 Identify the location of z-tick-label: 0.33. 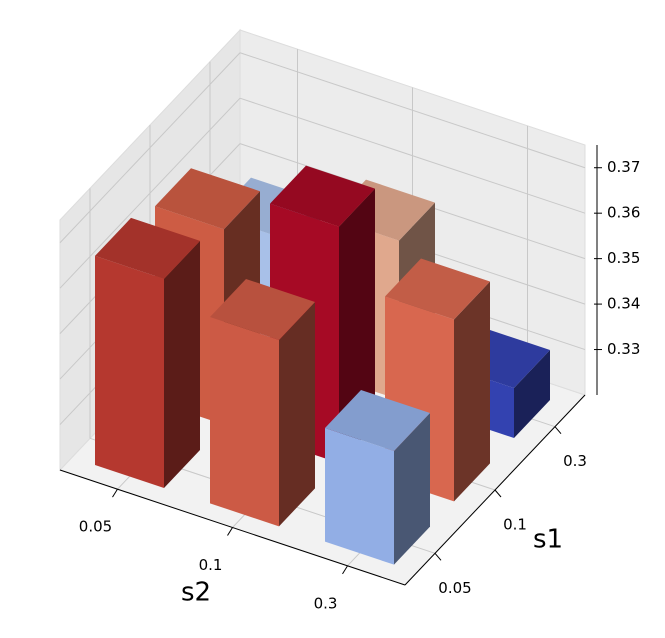
(623, 349).